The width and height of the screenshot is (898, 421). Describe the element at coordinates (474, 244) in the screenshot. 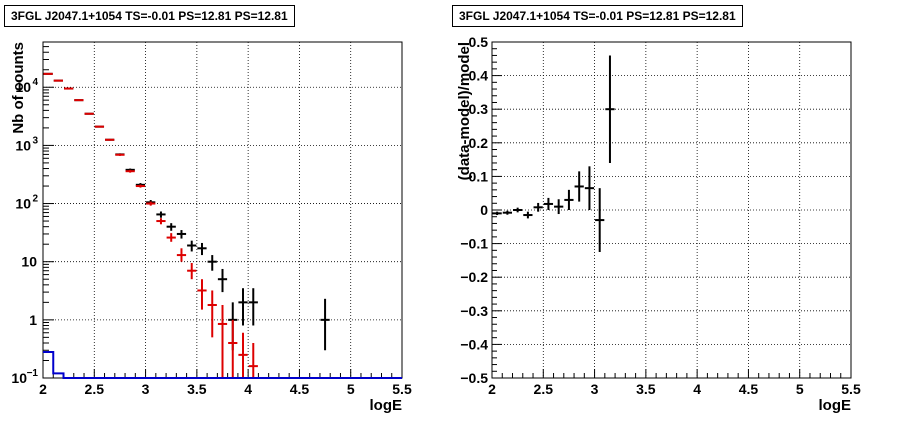

I see `y-tick-label: −0.1` at that location.